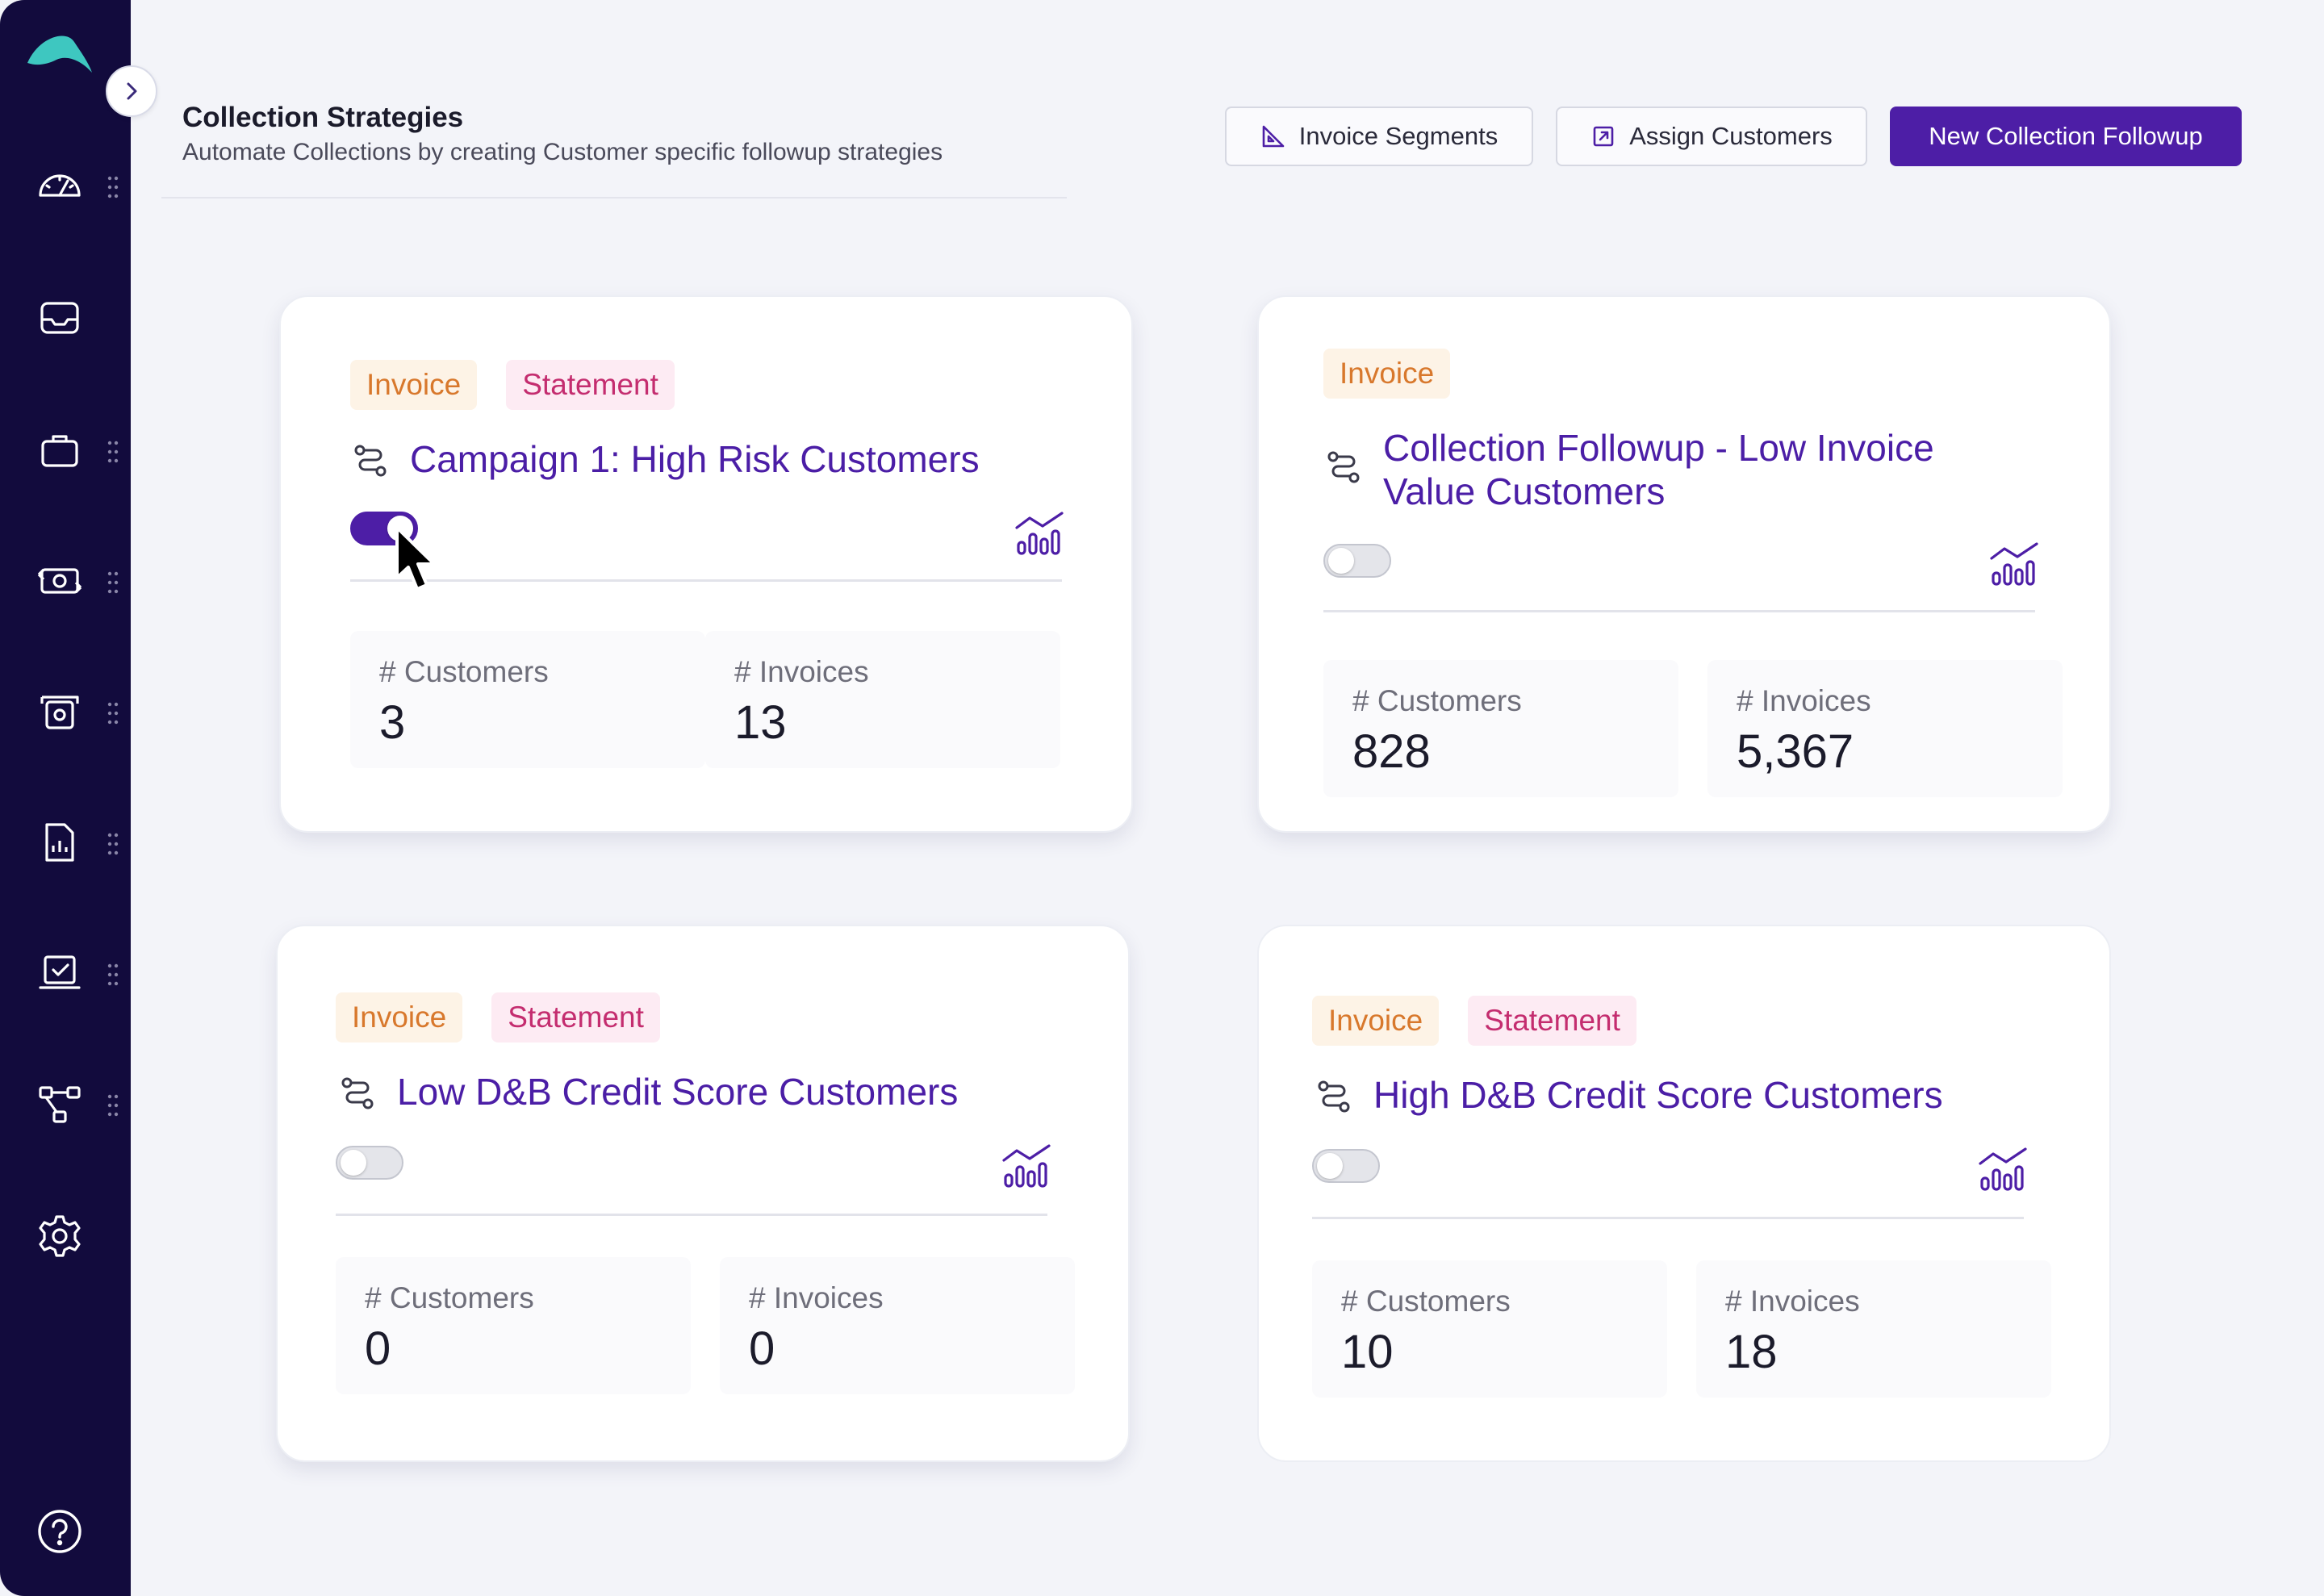 The height and width of the screenshot is (1596, 2324). I want to click on nav-inbox, so click(60, 318).